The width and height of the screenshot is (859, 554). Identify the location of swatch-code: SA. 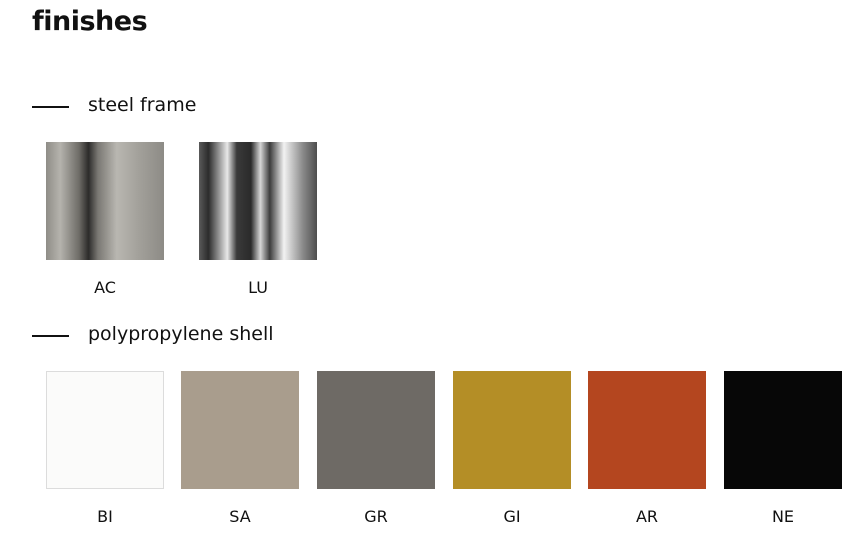
(240, 516).